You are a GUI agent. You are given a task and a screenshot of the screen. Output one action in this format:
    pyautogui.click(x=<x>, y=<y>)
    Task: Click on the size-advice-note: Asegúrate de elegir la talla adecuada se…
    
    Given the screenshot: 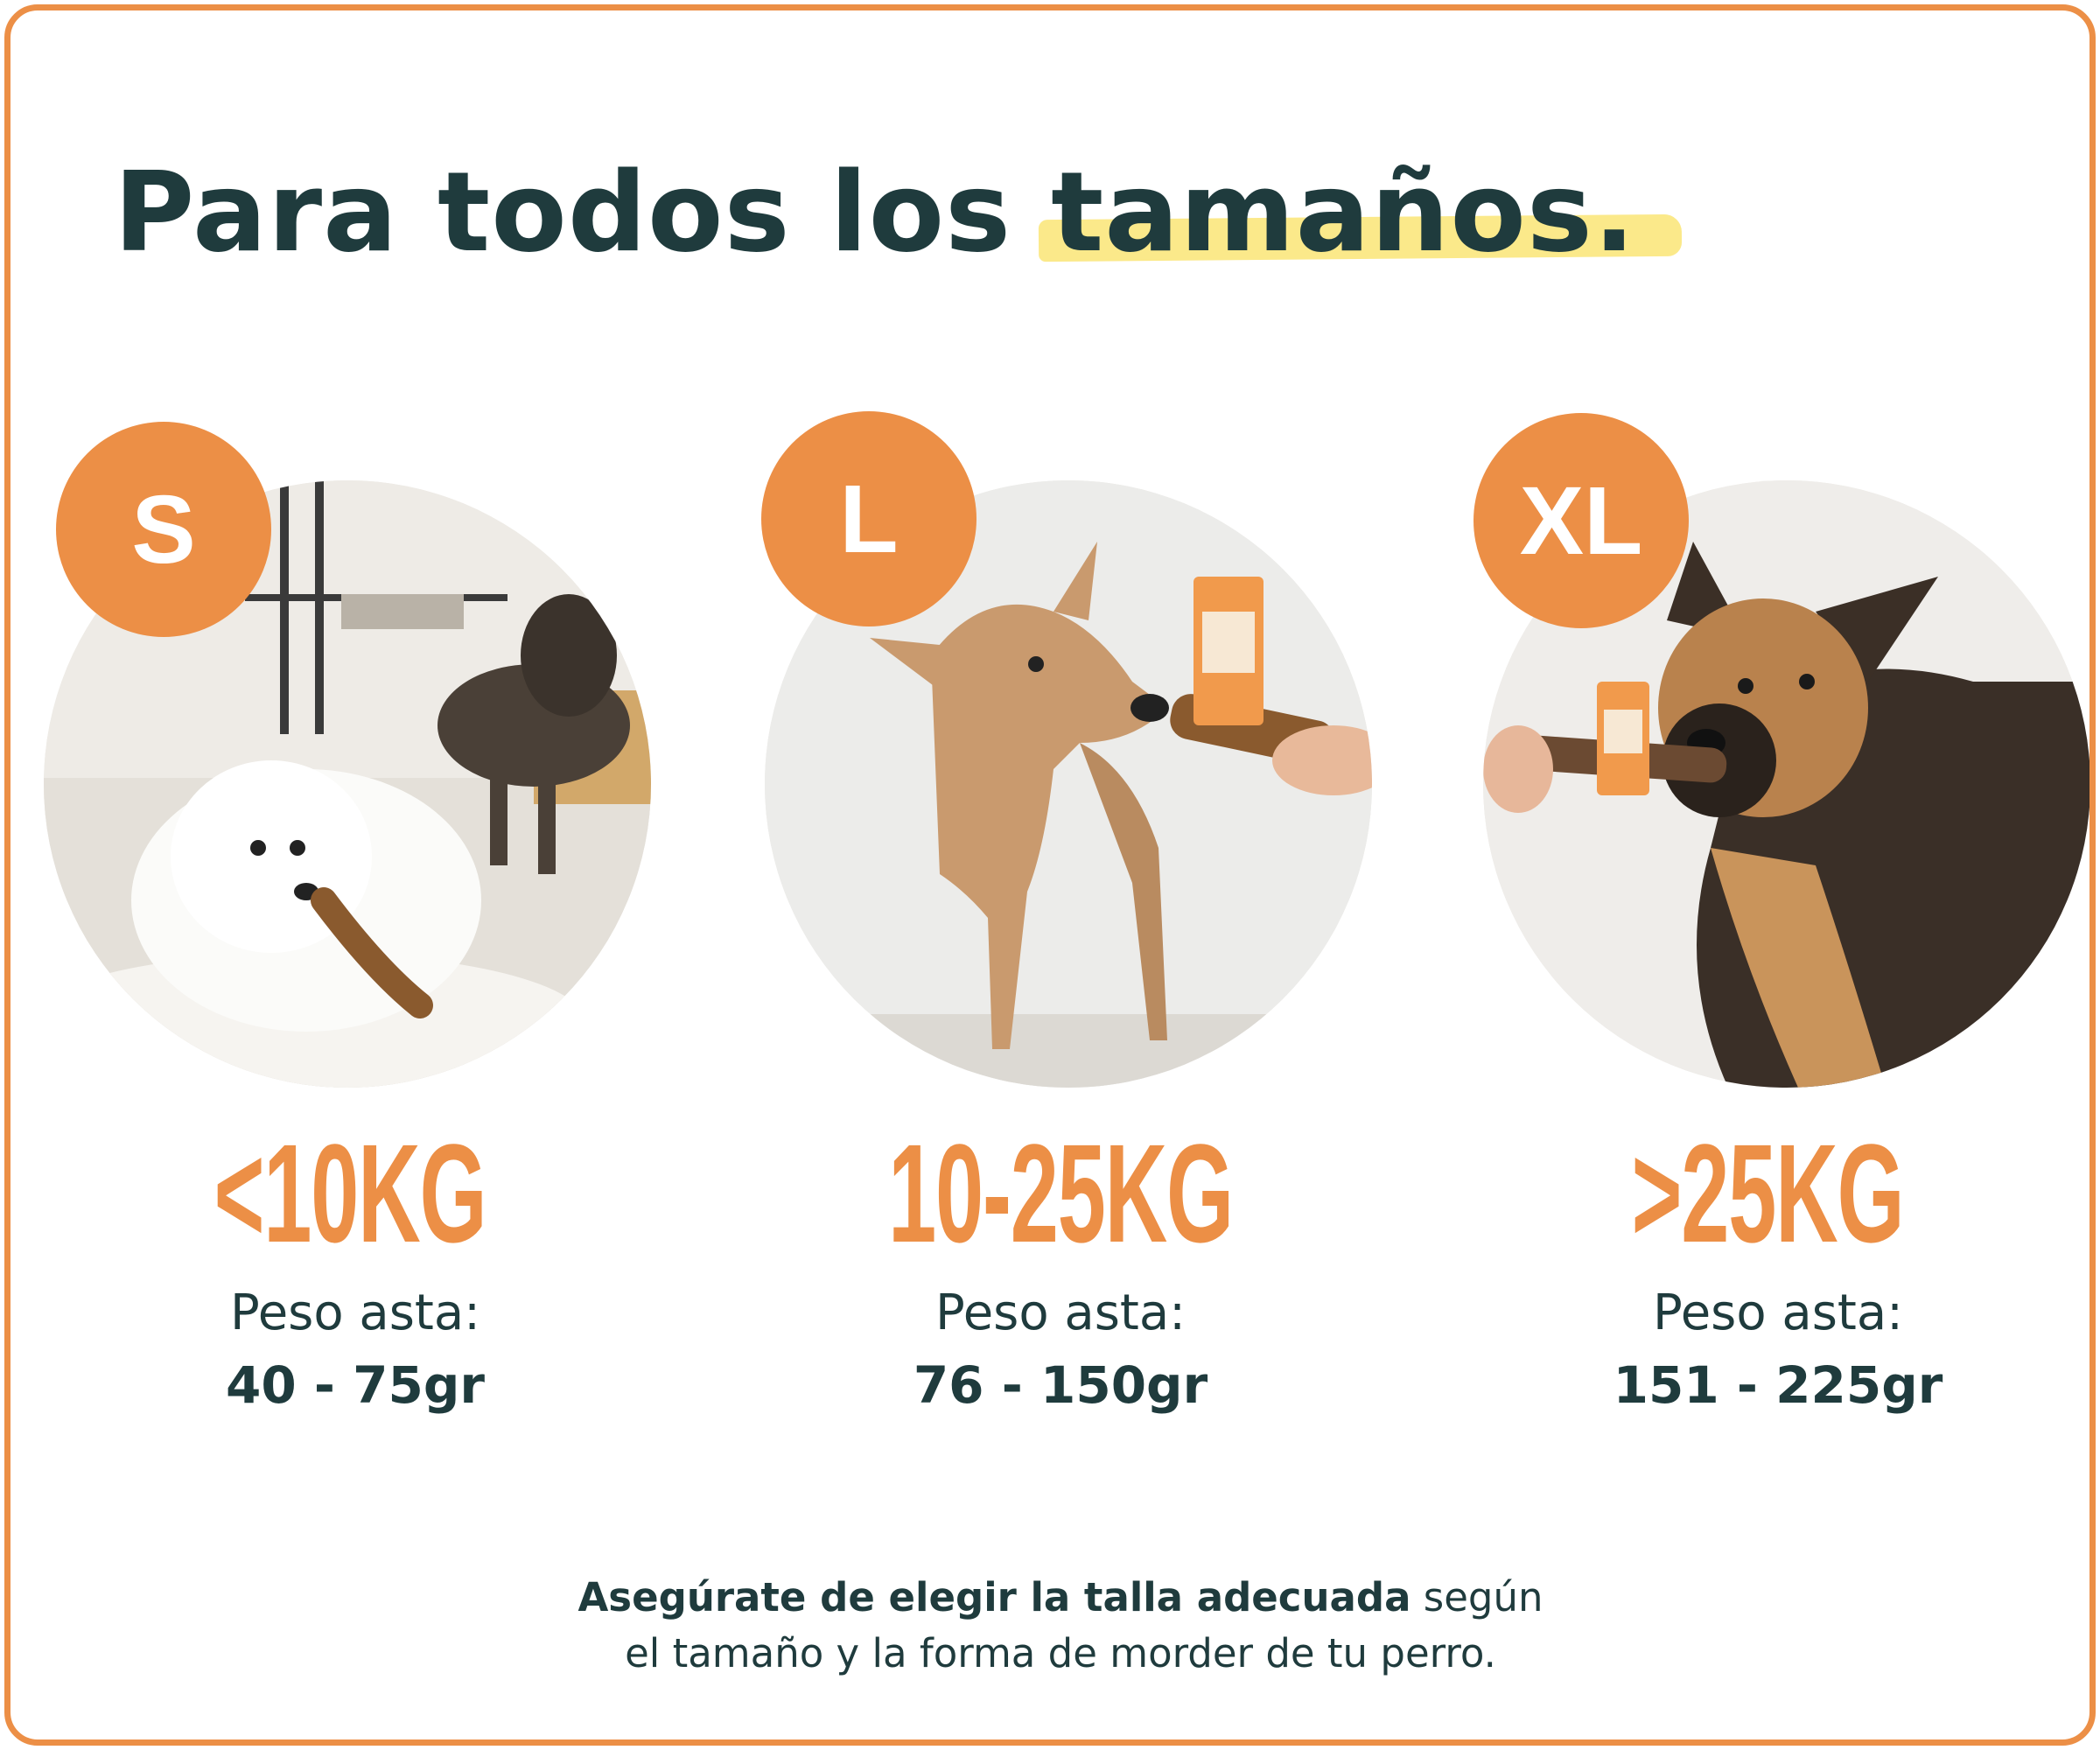 What is the action you would take?
    pyautogui.click(x=1050, y=1626)
    